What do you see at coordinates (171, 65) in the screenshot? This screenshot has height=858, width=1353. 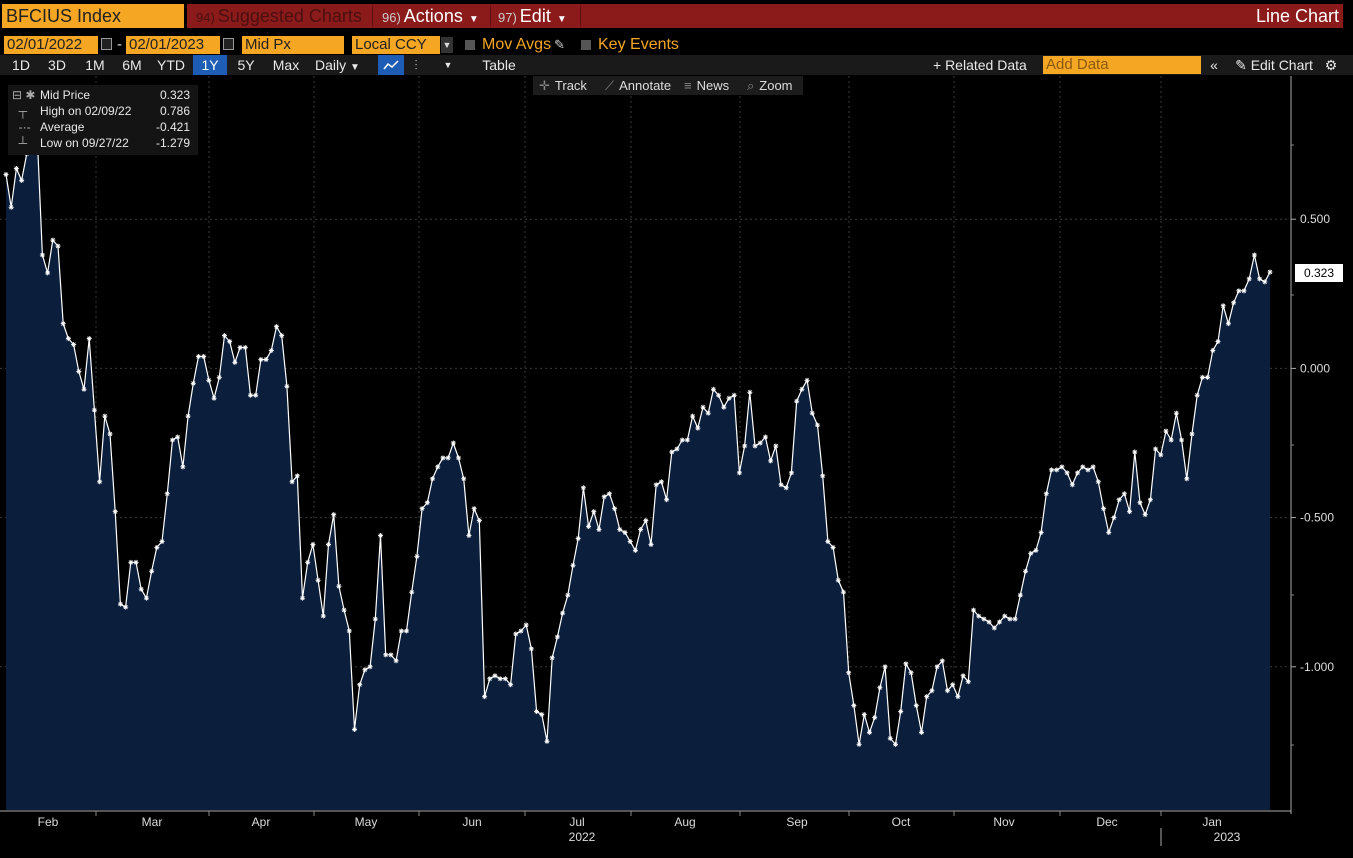 I see `range-ytd-button: YTD` at bounding box center [171, 65].